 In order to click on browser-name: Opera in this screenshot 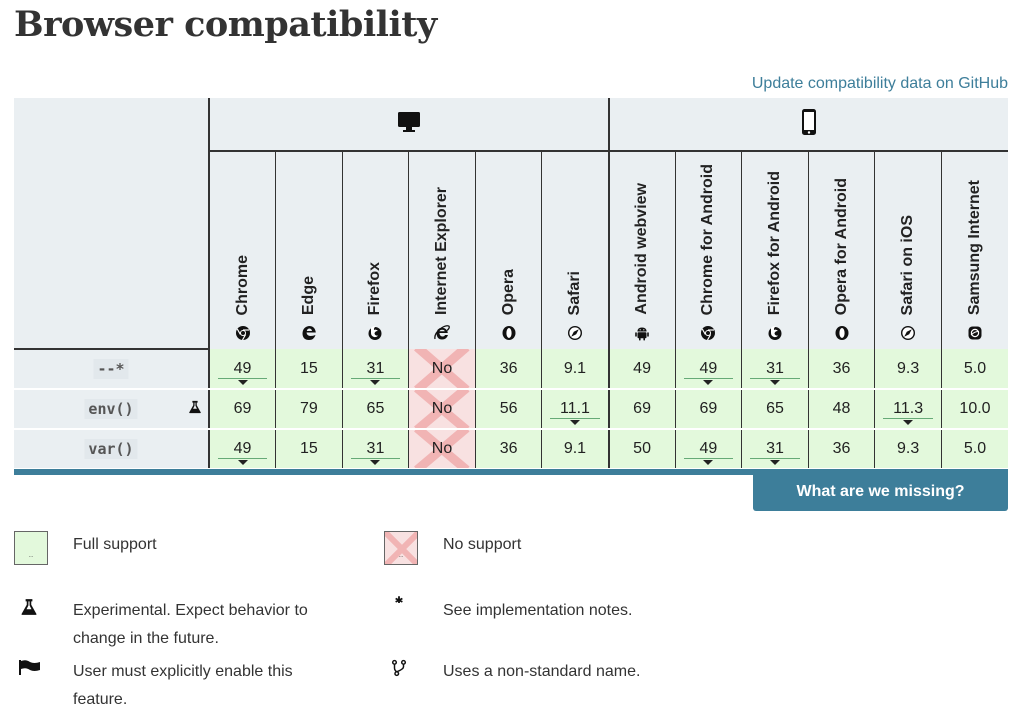, I will do `click(508, 291)`.